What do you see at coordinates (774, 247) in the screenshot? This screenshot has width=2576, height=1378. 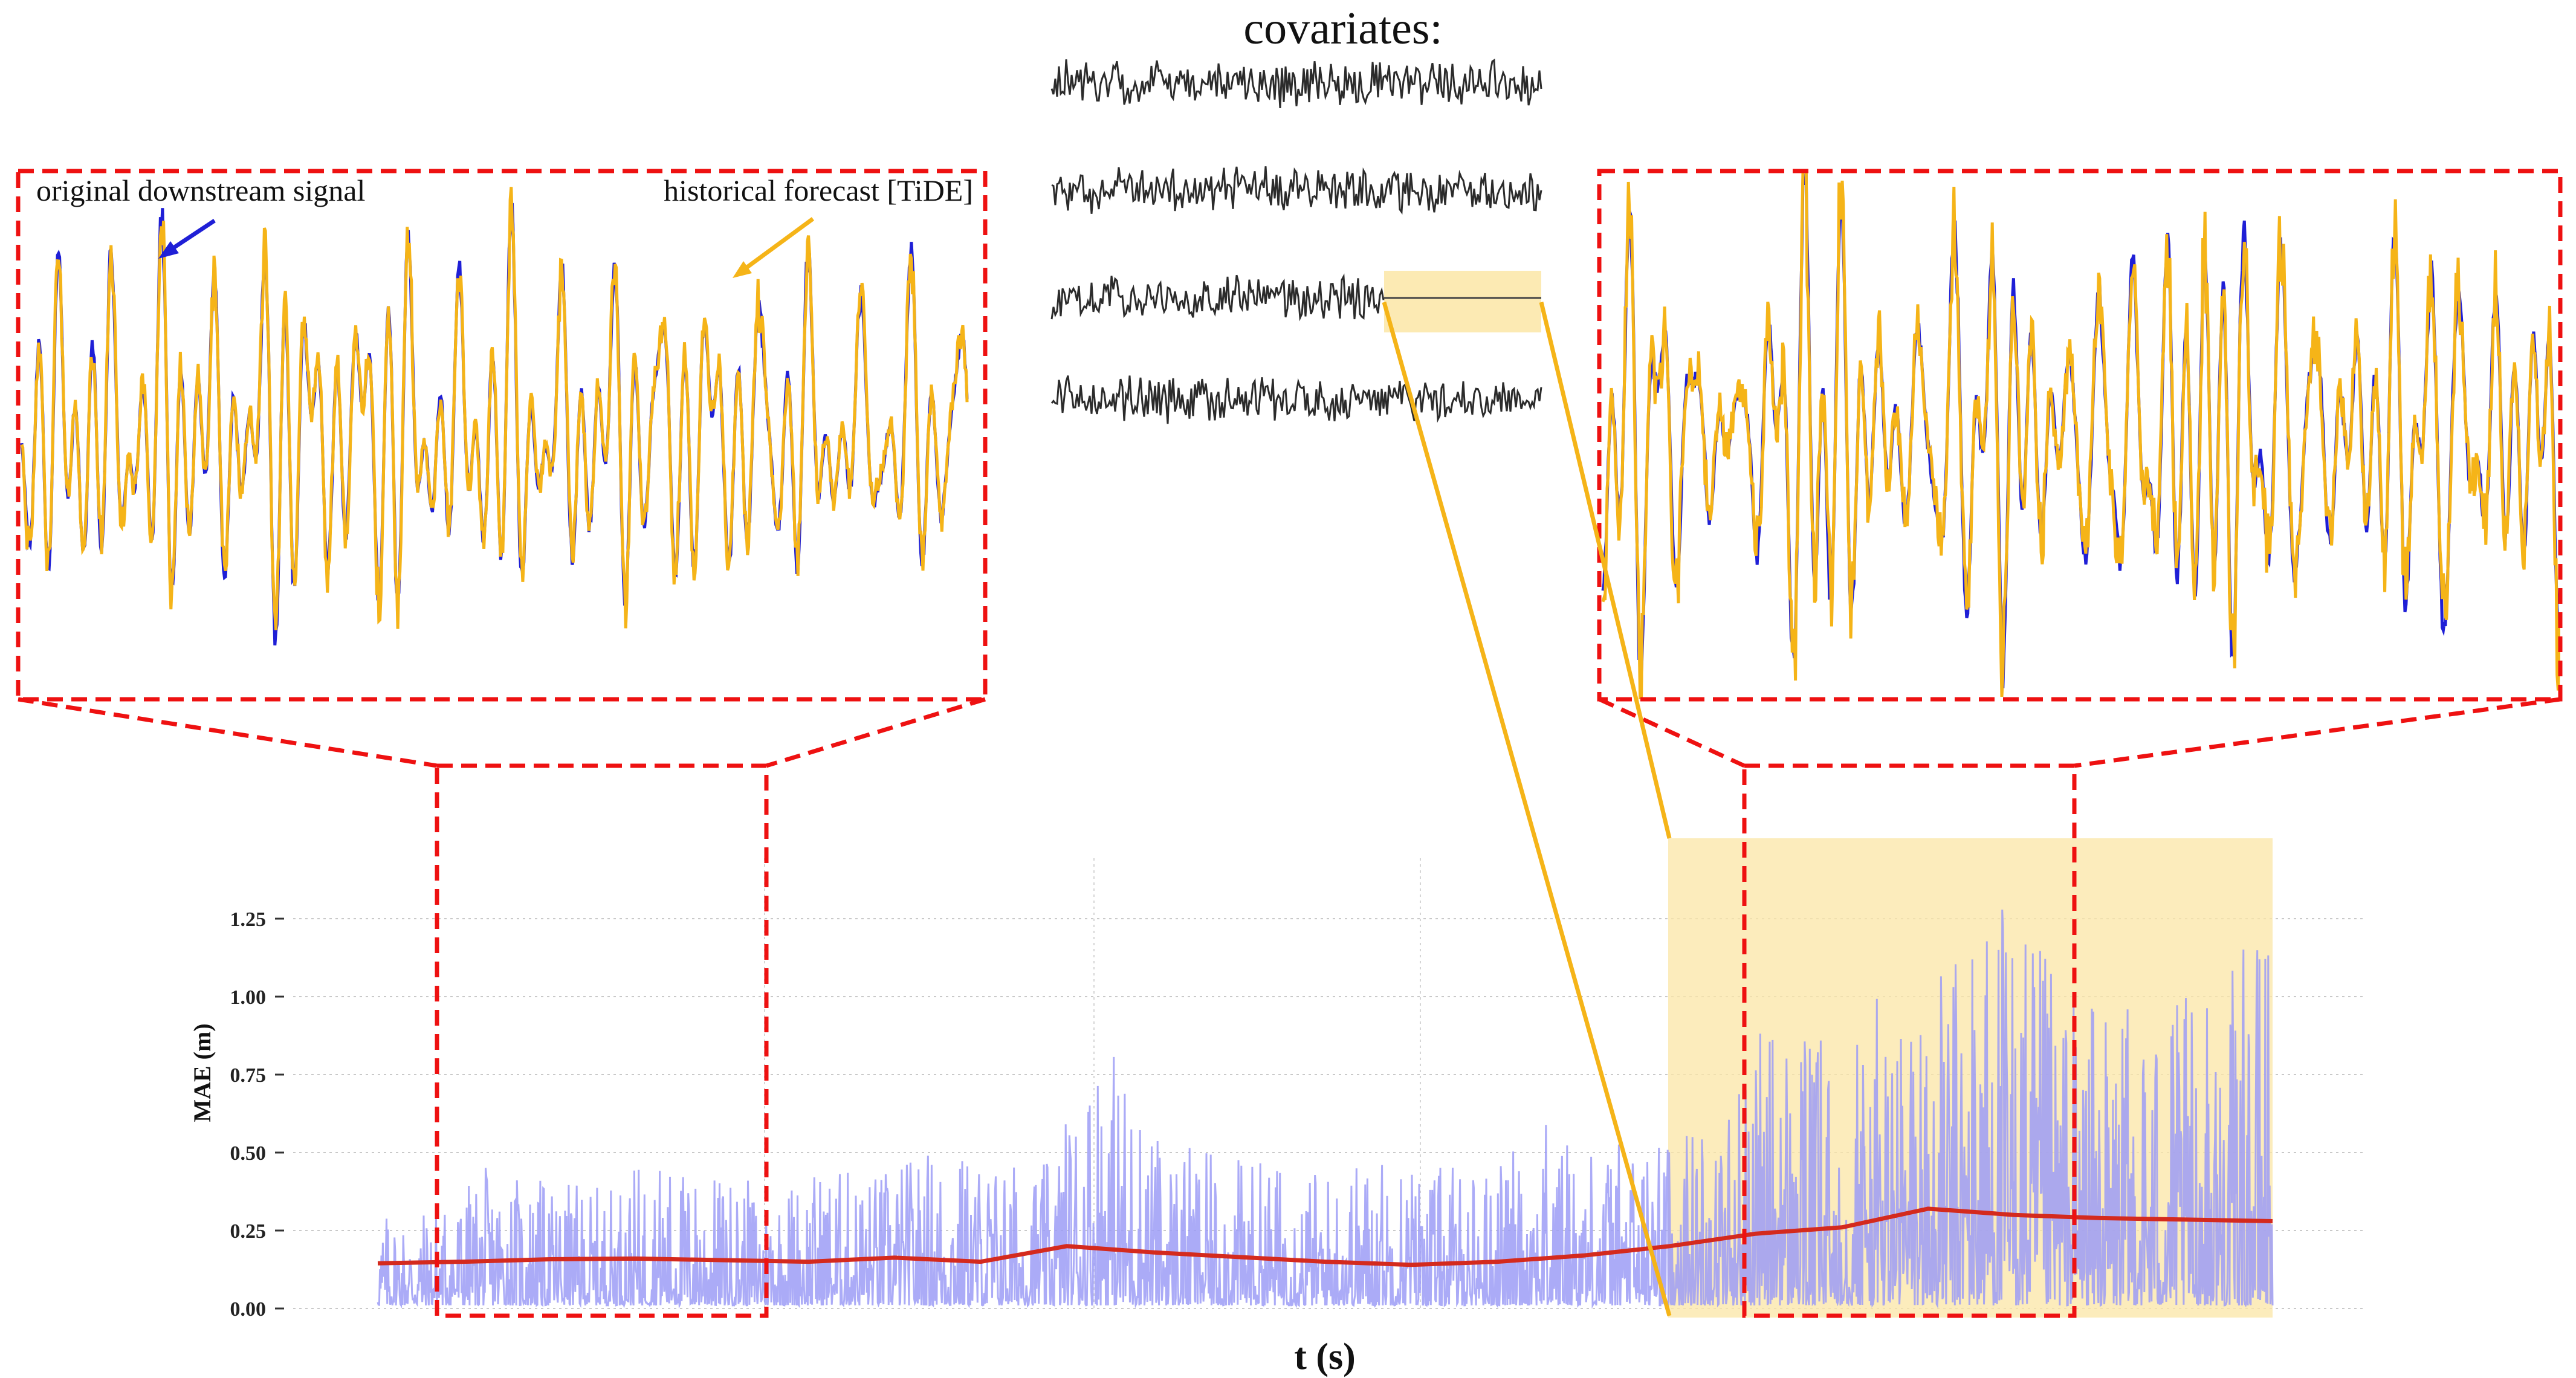 I see `arrow-forecast` at bounding box center [774, 247].